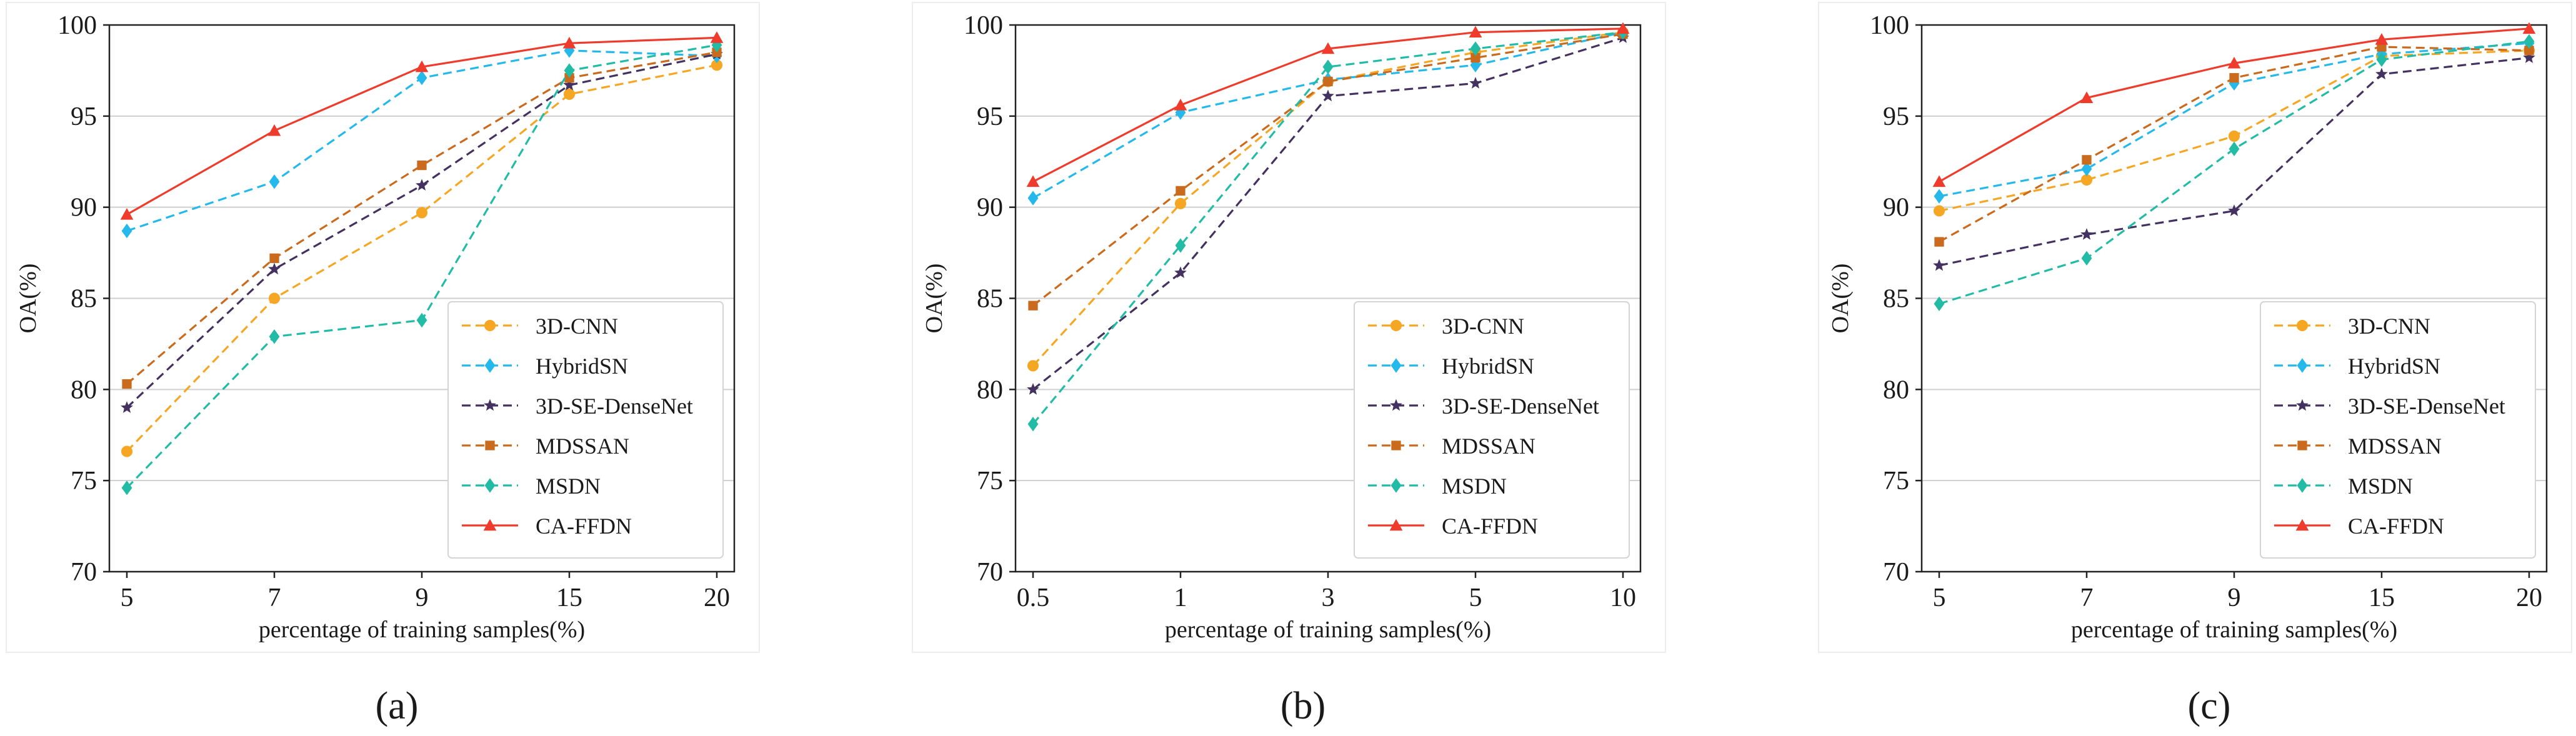 The image size is (2576, 736). Describe the element at coordinates (2389, 326) in the screenshot. I see `legend-label: 3D-CNN` at that location.